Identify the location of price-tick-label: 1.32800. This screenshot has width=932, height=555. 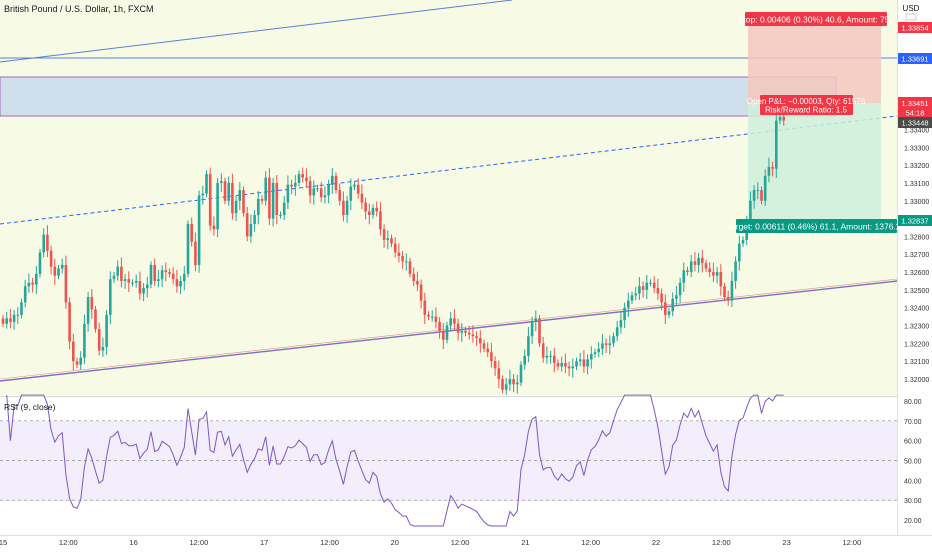
(916, 237).